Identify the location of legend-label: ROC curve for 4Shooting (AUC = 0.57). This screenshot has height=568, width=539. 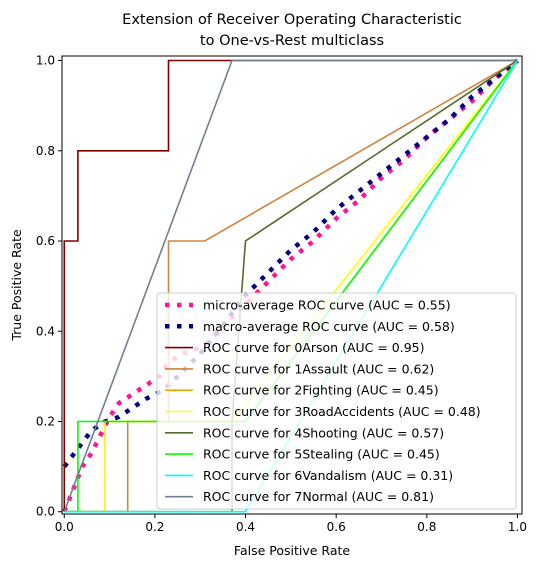
(323, 432).